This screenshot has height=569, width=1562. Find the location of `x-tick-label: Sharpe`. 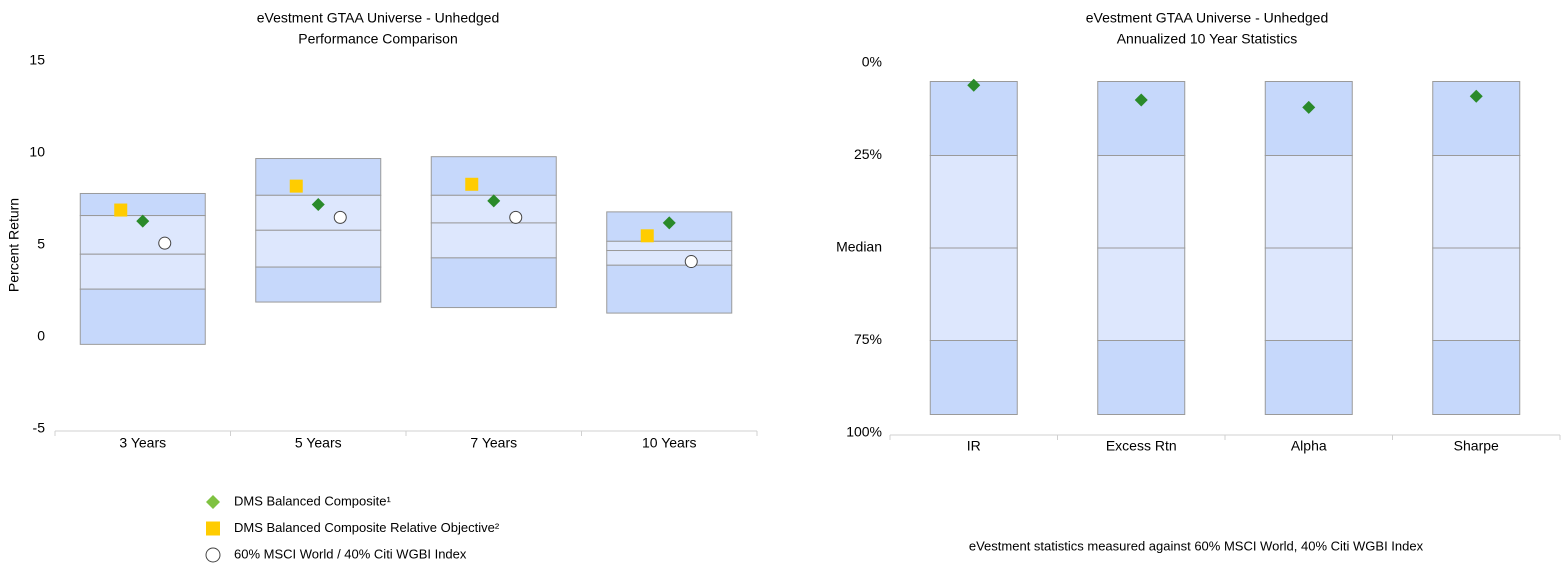

x-tick-label: Sharpe is located at coordinates (1476, 446).